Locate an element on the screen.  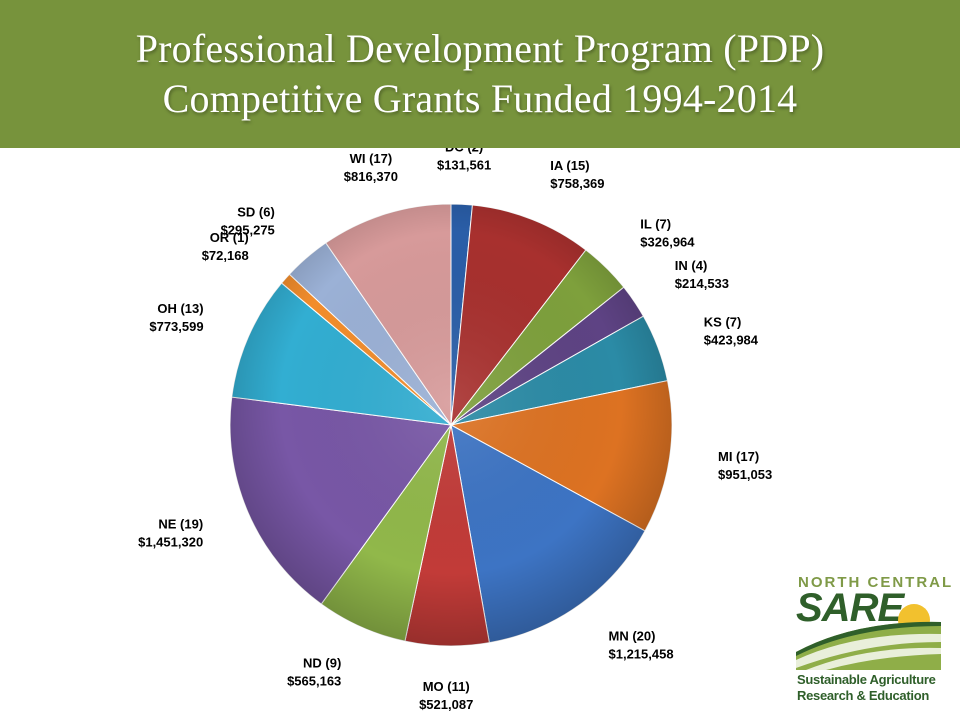
logo-tagline-1: Sustainable Agriculture is located at coordinates (866, 679).